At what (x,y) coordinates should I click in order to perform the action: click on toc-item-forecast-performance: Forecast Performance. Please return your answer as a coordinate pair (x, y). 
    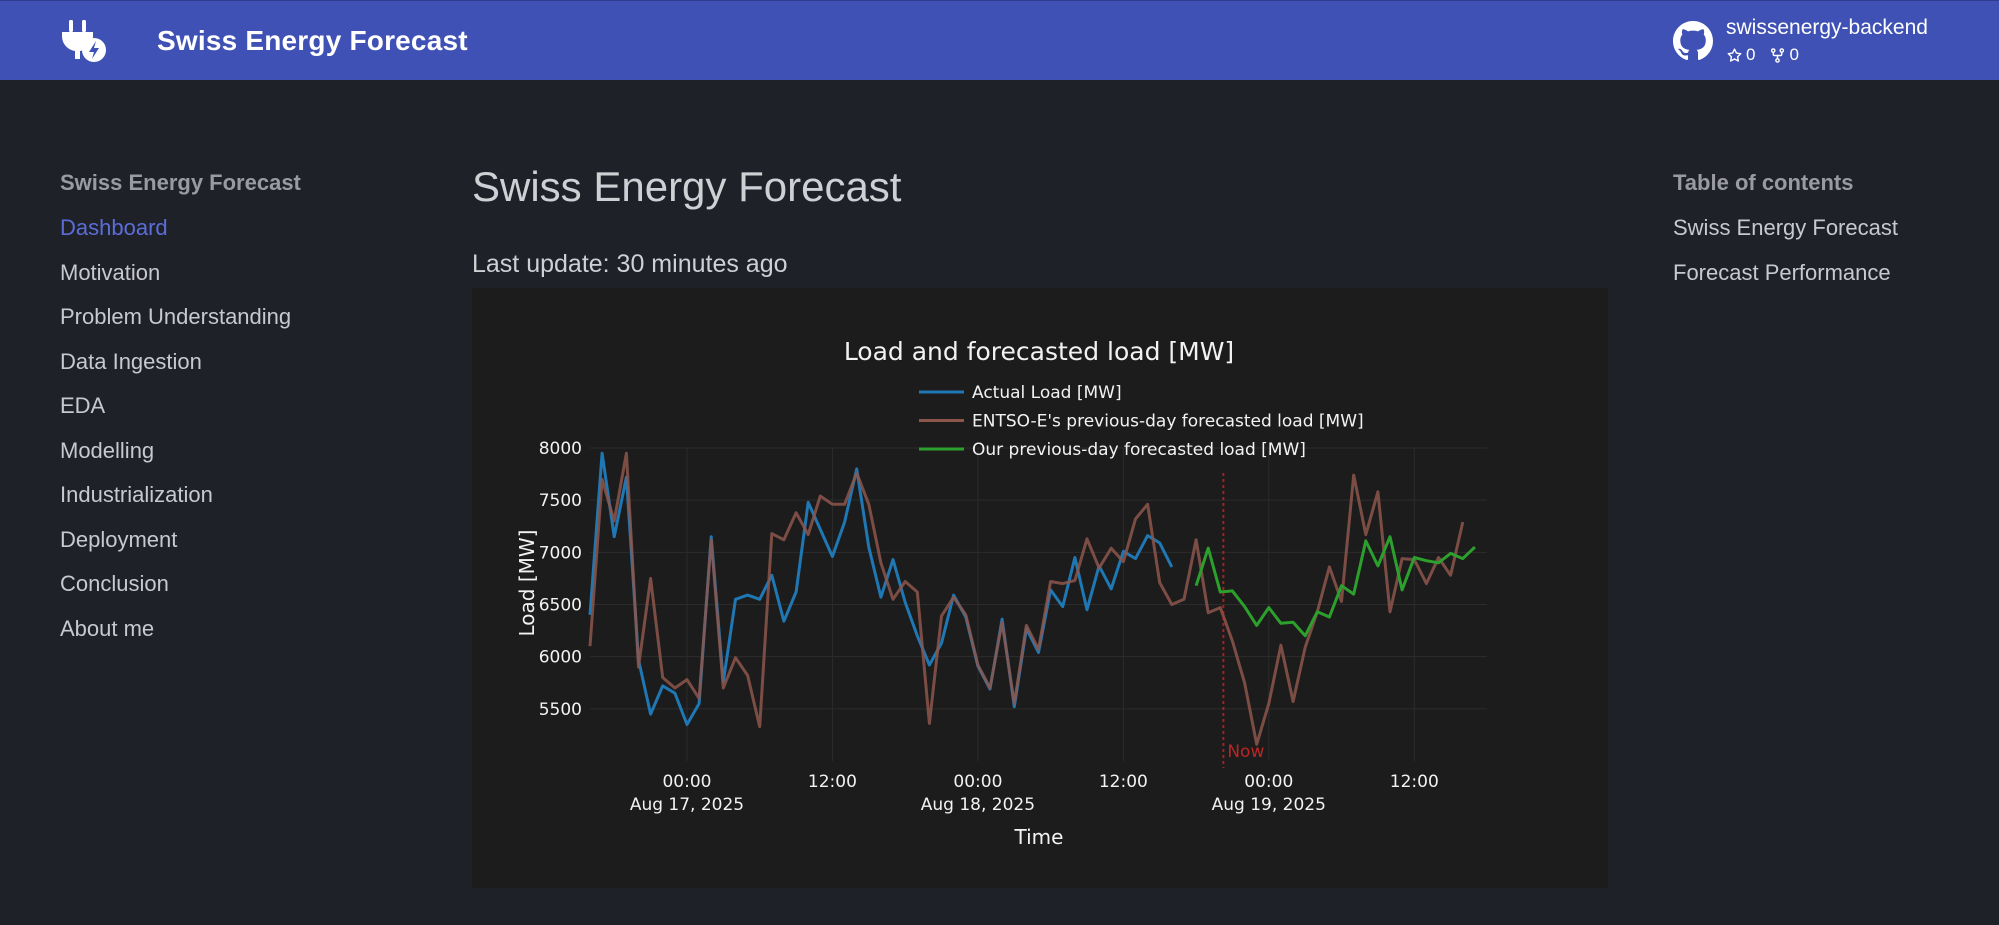
    Looking at the image, I should click on (1782, 272).